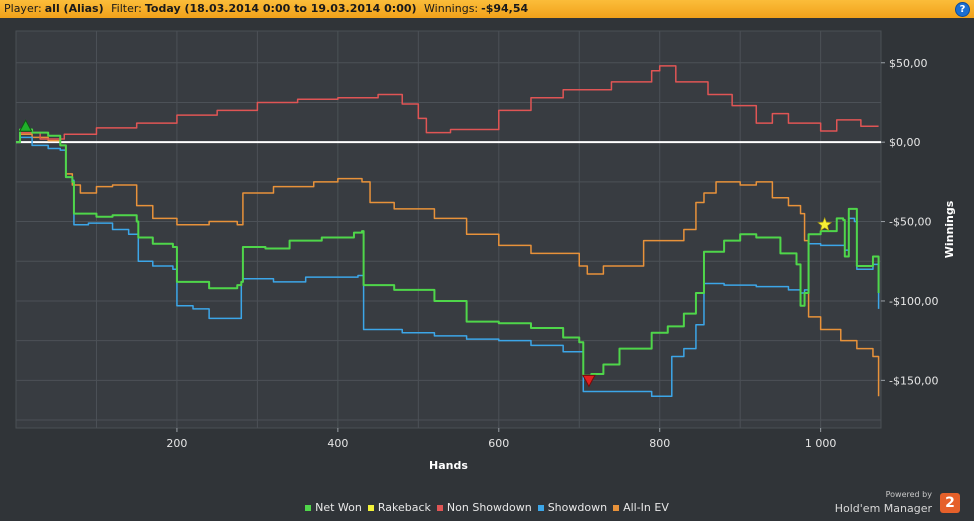  I want to click on legend-item: All-In EV, so click(641, 507).